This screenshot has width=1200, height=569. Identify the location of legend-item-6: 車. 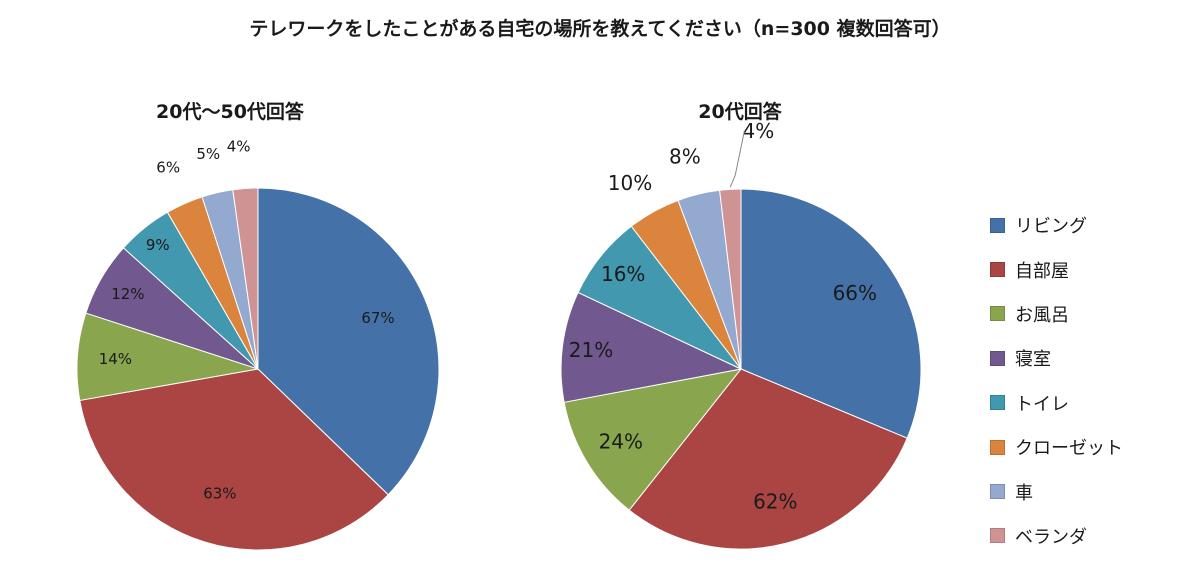
(1056, 491).